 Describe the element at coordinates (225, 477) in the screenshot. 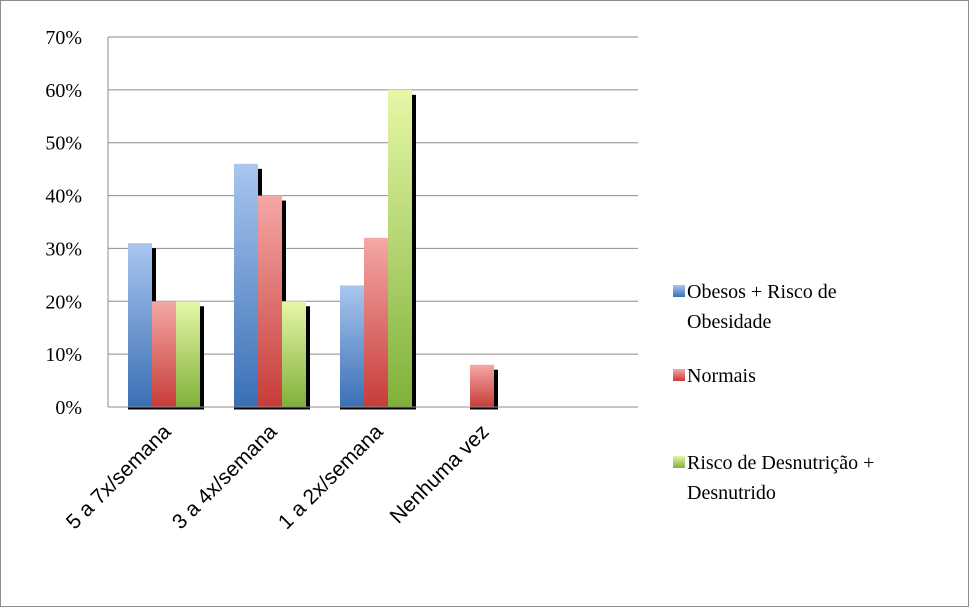

I see `x-tick-label: 3 a 4x/semana` at that location.